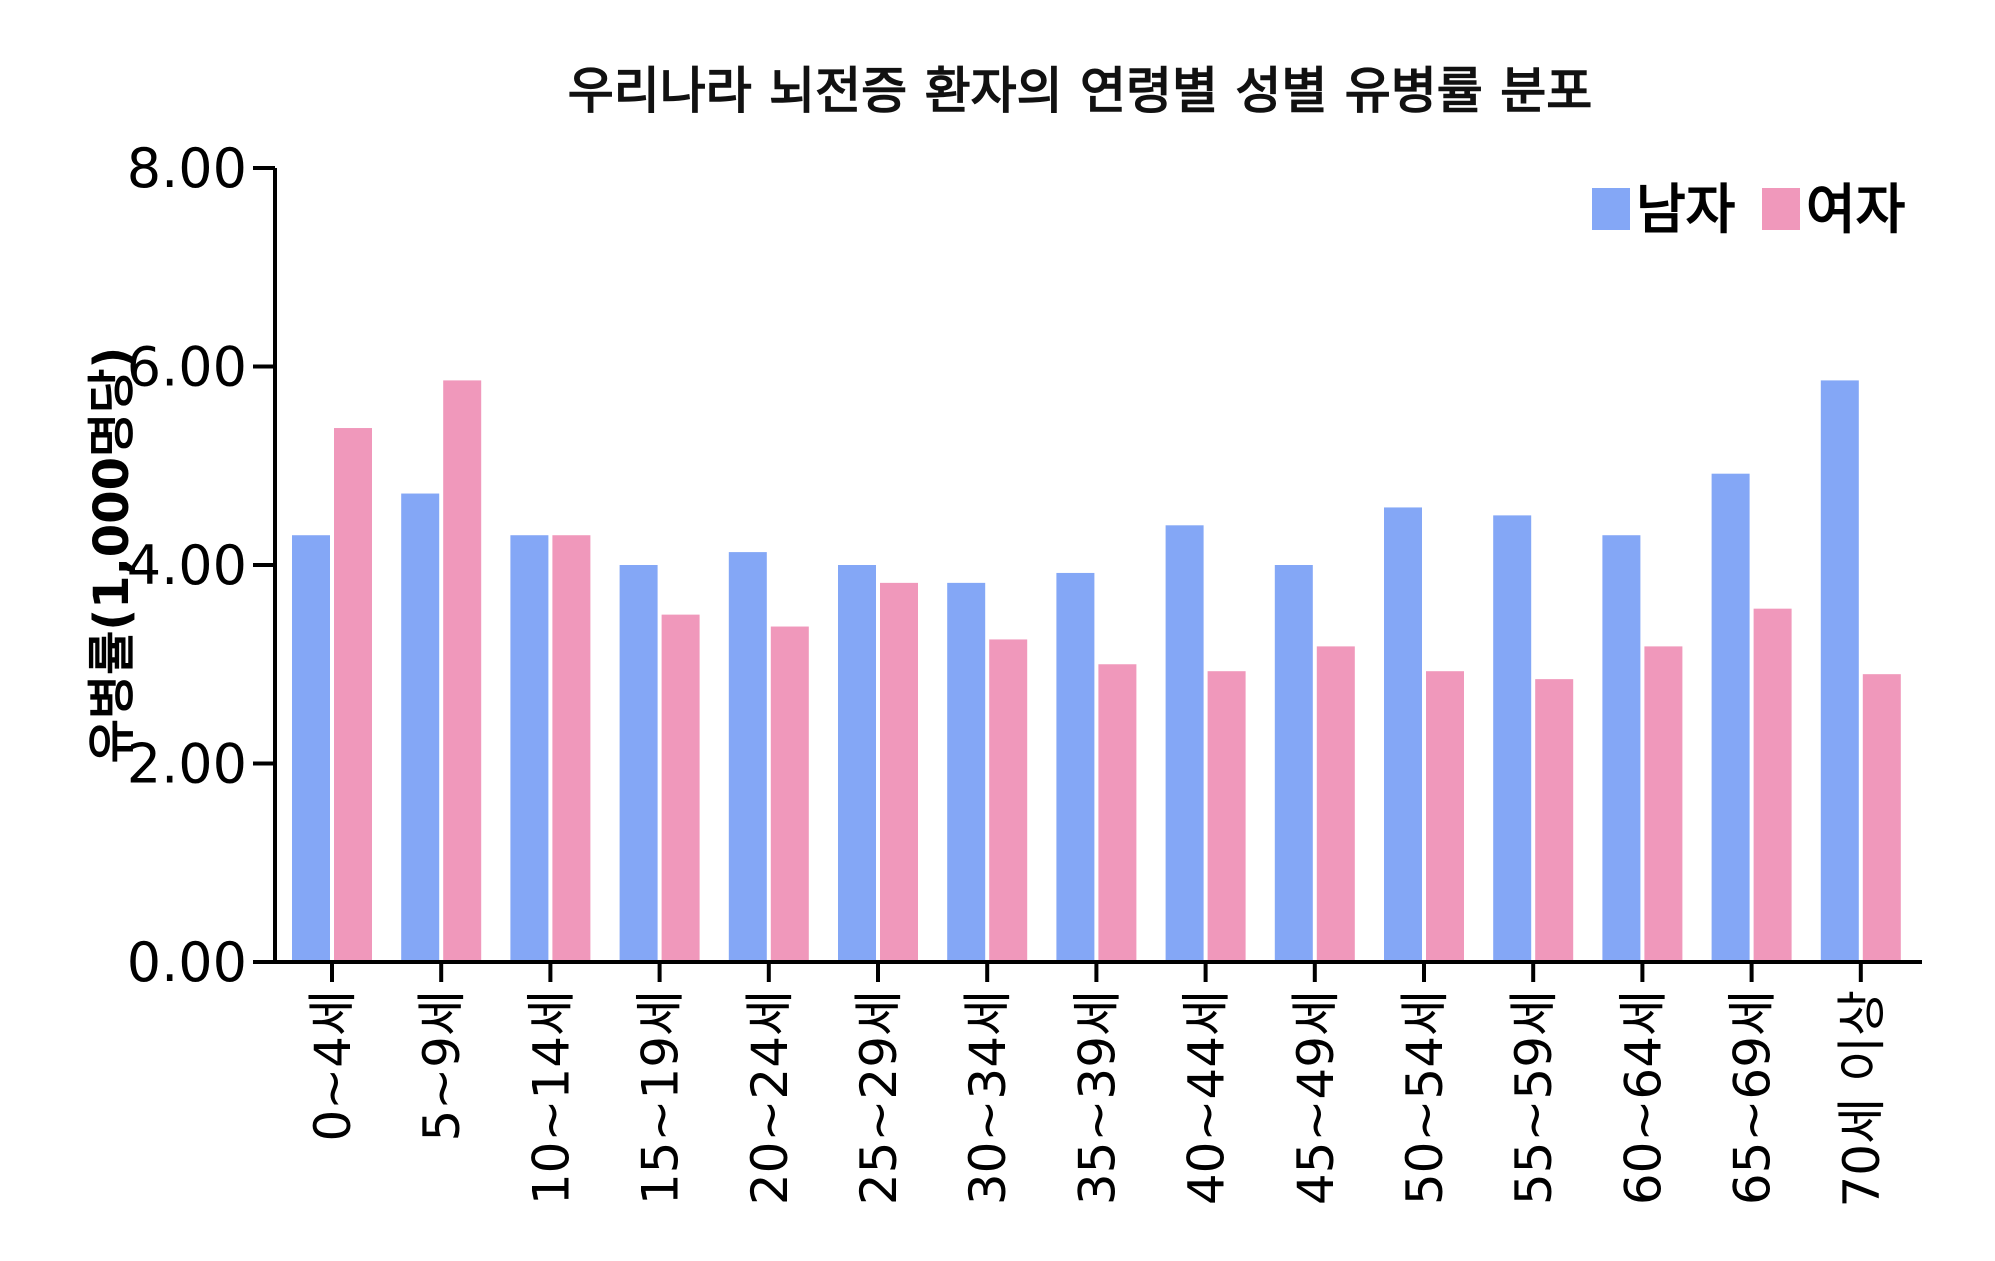  Describe the element at coordinates (661, 1097) in the screenshot. I see `x-tick-label-3: 15~19세` at that location.